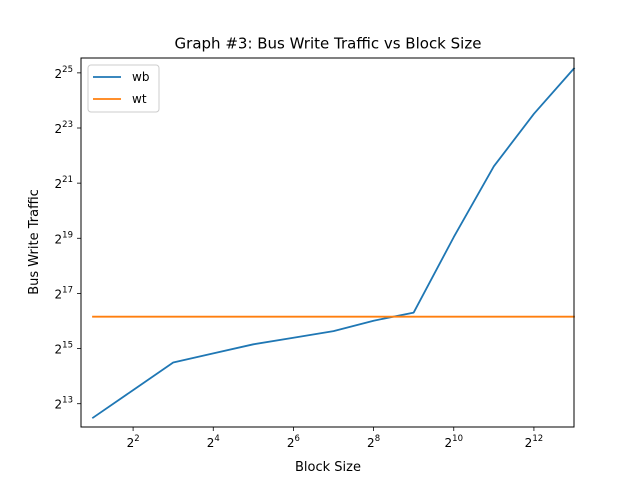  What do you see at coordinates (216, 439) in the screenshot?
I see `x-tick-exponent: 4` at bounding box center [216, 439].